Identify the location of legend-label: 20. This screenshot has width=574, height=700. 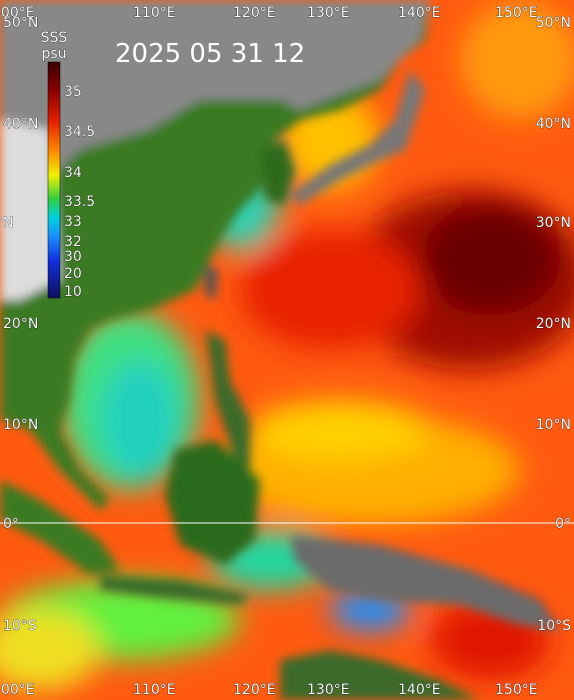
(73, 274).